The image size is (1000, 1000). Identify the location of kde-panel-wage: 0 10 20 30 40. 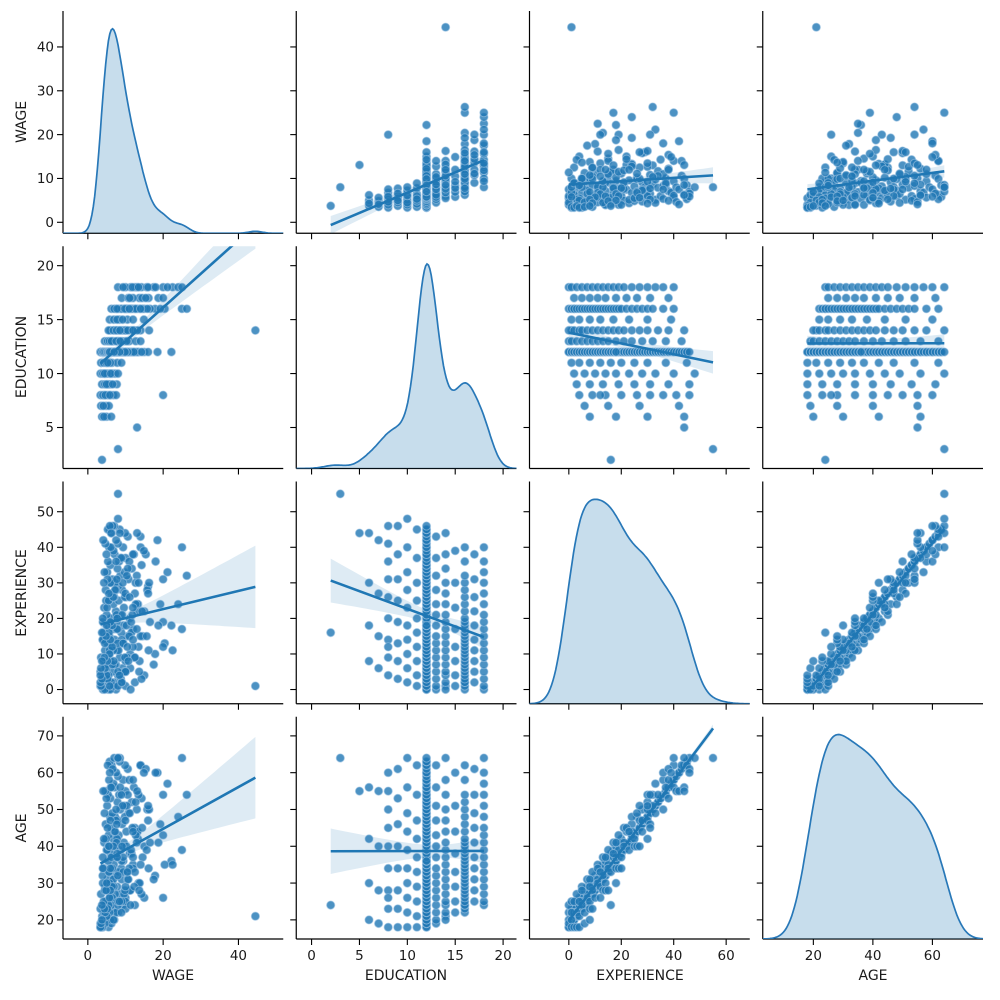
(160, 125).